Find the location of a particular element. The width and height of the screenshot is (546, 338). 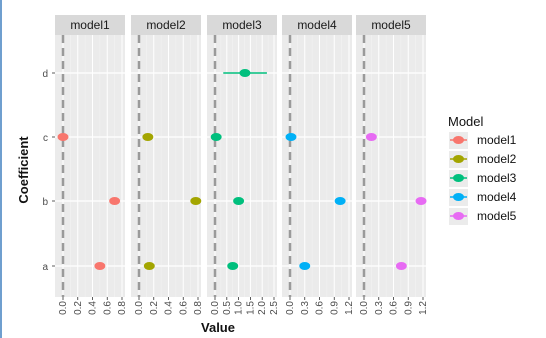

legend-item-model5: model5 is located at coordinates (483, 216).